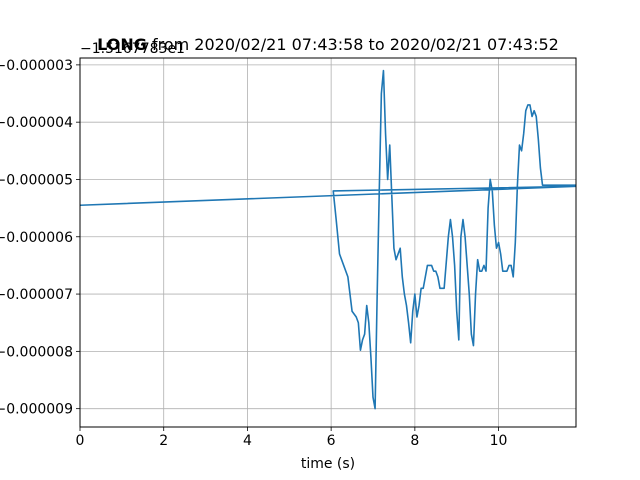  I want to click on x-axis: 0 2 4 6 8 10, so click(292, 438).